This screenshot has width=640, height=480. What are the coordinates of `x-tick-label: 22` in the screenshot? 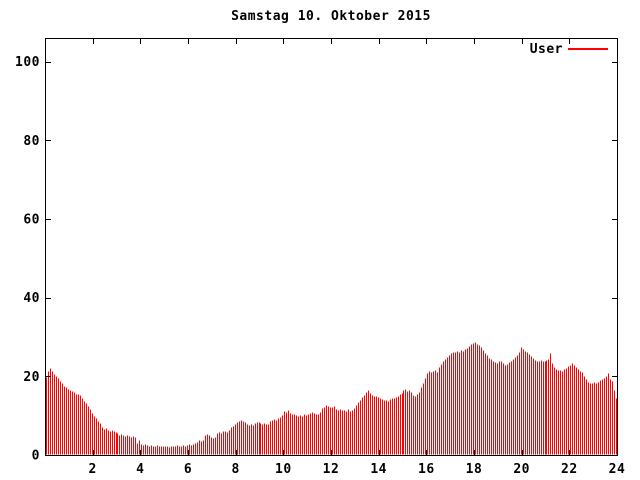 It's located at (569, 469).